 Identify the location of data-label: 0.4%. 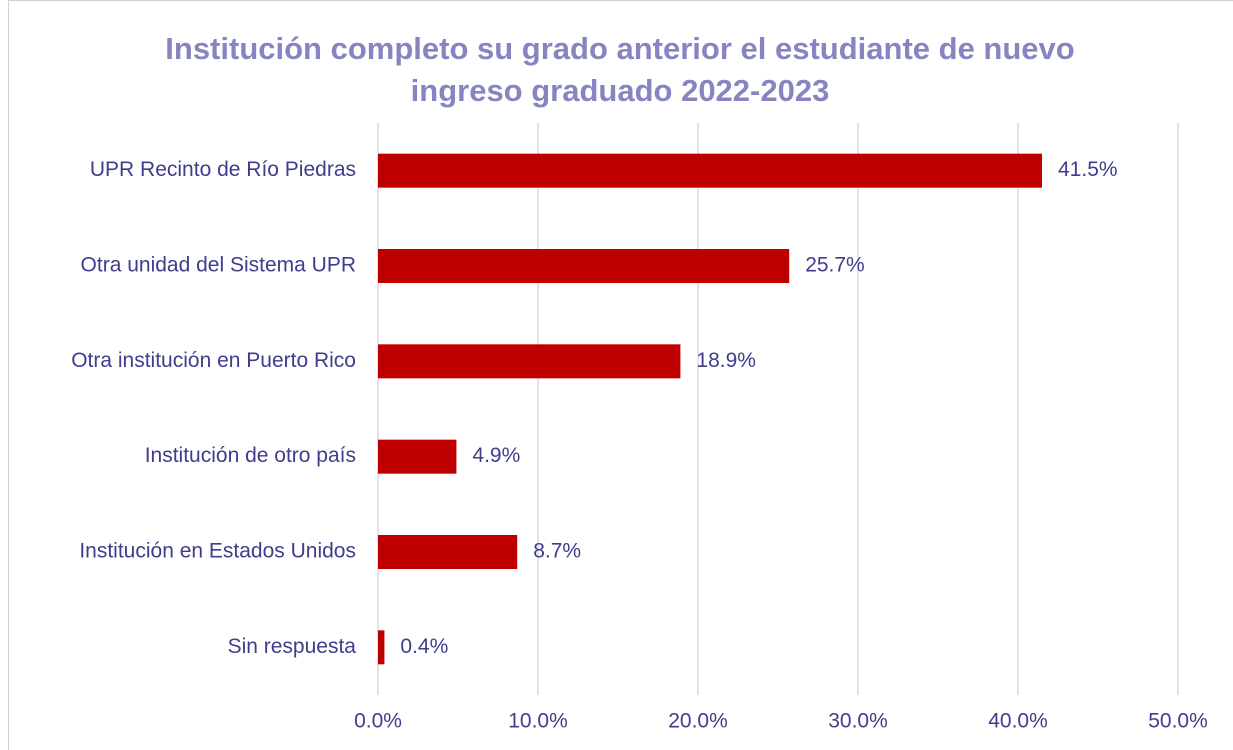
(424, 646).